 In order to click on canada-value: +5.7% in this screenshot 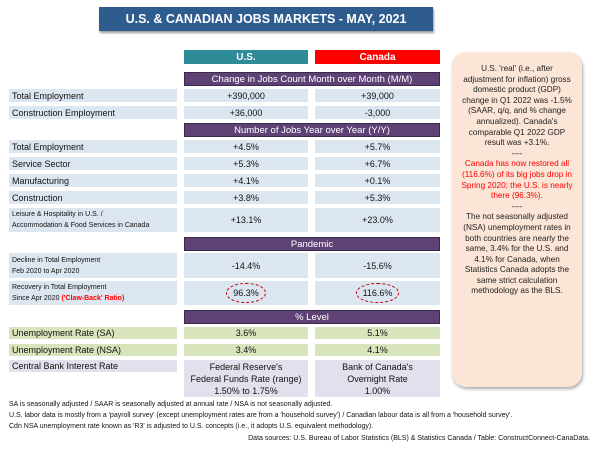, I will do `click(377, 146)`.